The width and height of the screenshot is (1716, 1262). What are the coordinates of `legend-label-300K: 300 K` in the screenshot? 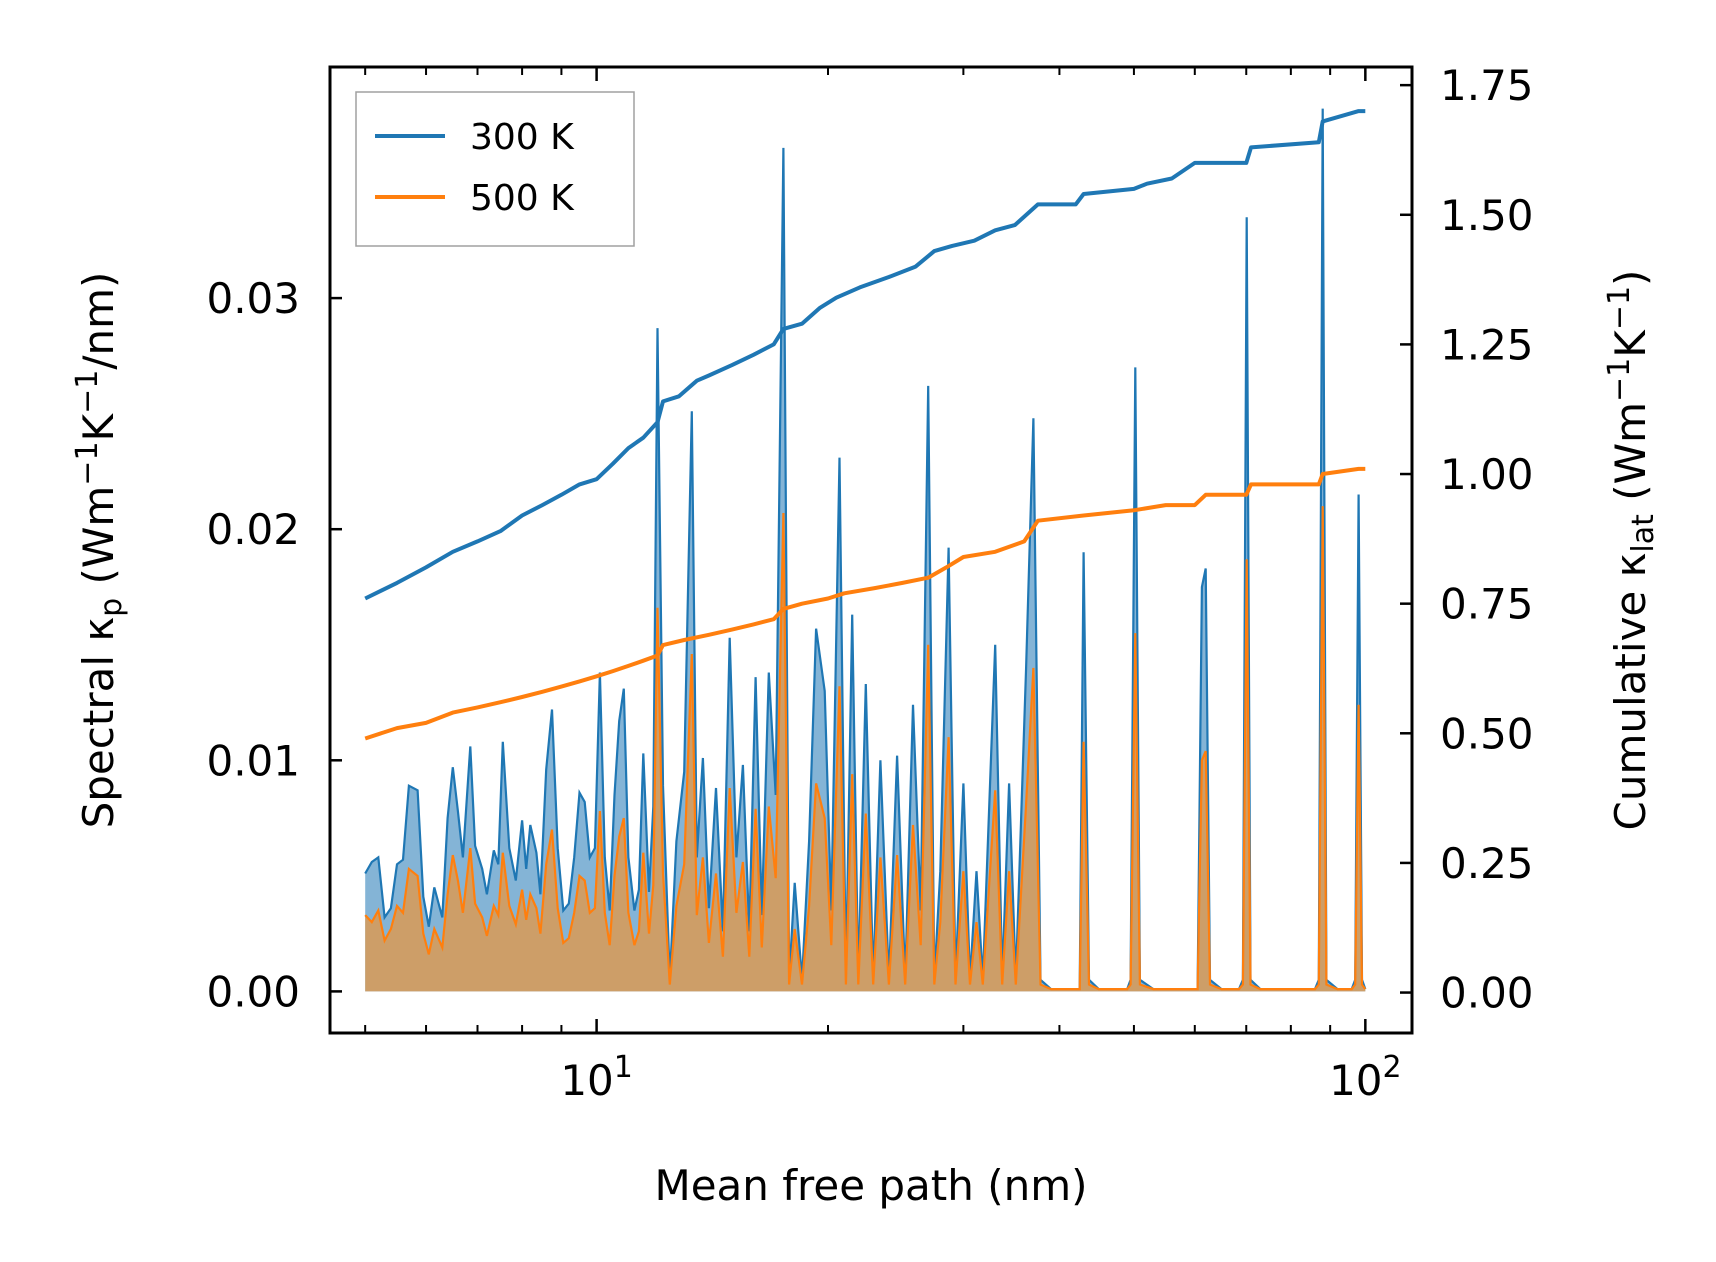 It's located at (522, 137).